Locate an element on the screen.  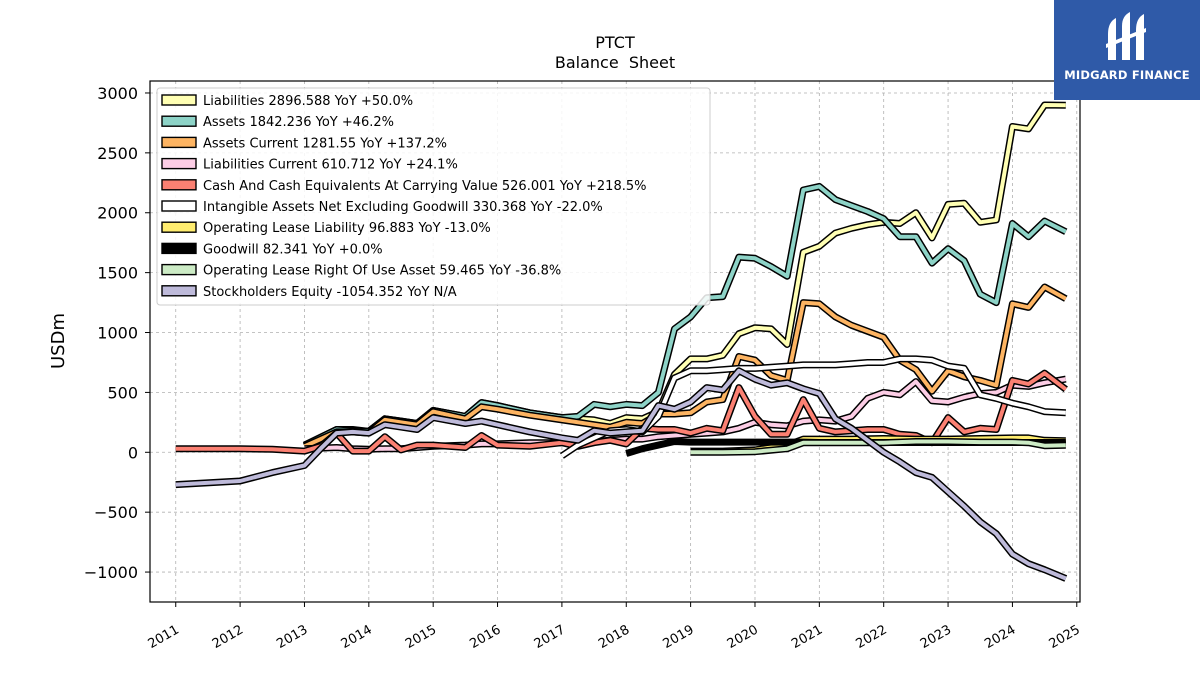
legend-entry: Liabilities Current 610.712 YoY +24.1% is located at coordinates (330, 165).